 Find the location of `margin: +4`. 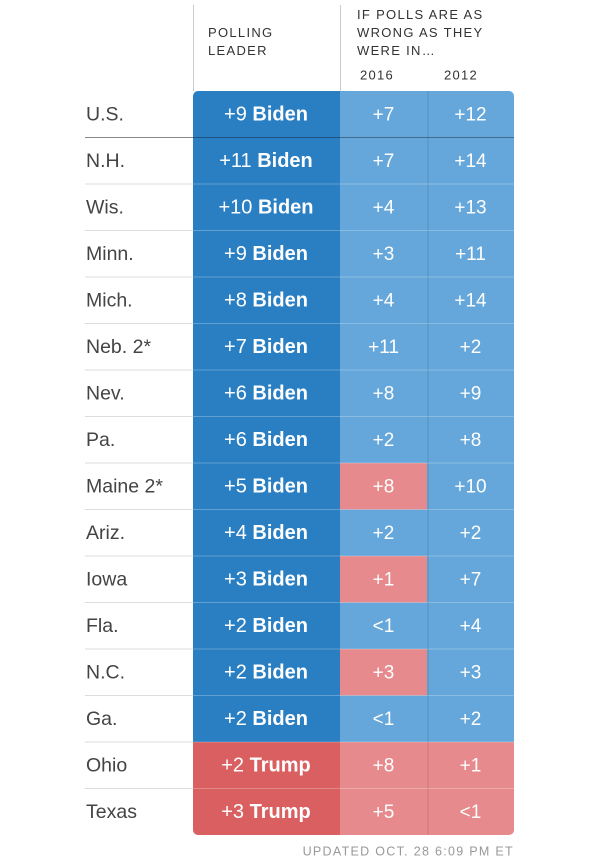

margin: +4 is located at coordinates (238, 533).